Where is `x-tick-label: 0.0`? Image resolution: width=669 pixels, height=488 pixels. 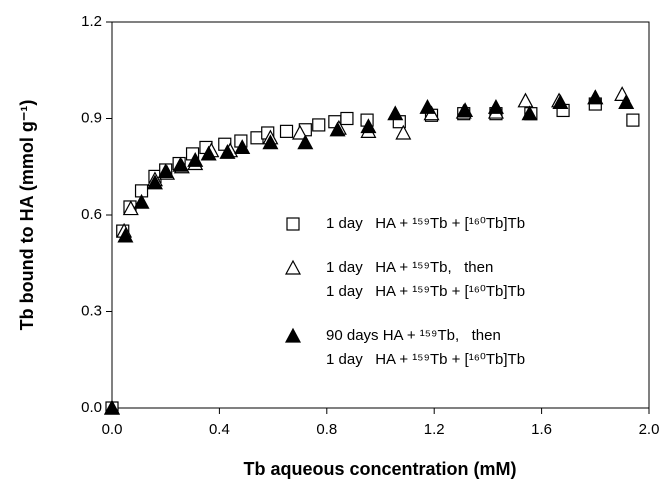 x-tick-label: 0.0 is located at coordinates (112, 429).